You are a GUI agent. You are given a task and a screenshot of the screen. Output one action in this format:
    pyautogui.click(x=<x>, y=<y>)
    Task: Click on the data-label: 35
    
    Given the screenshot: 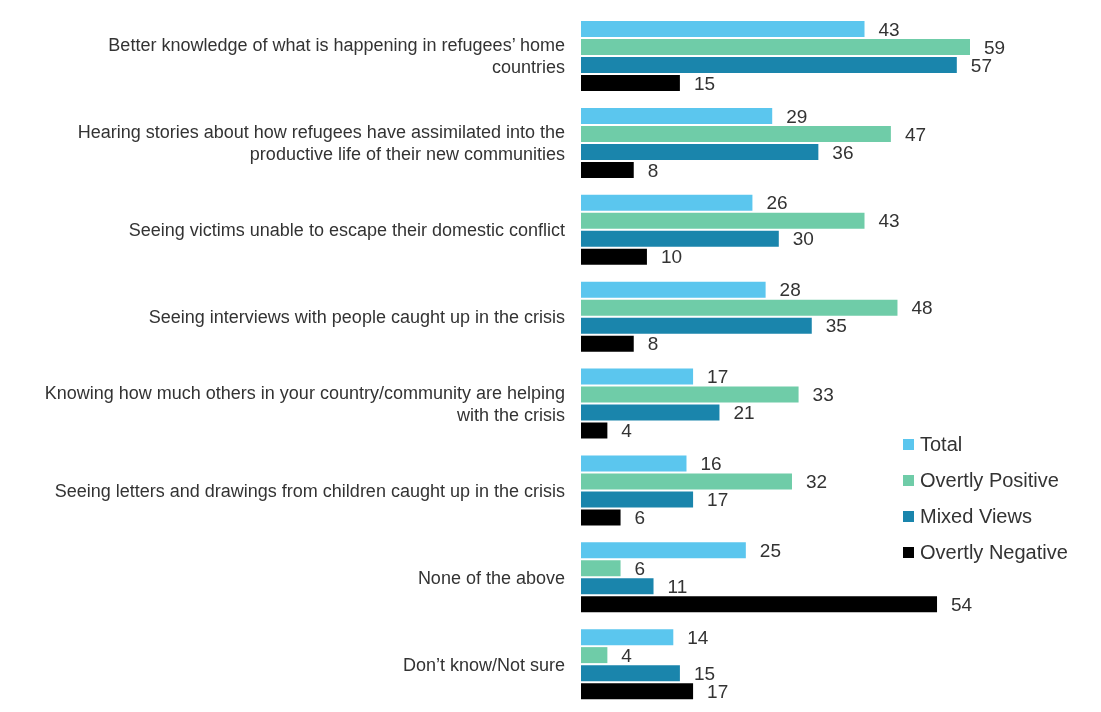 What is the action you would take?
    pyautogui.click(x=836, y=326)
    